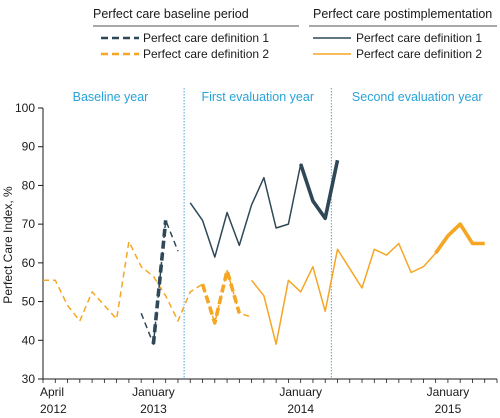 The image size is (500, 418). What do you see at coordinates (419, 54) in the screenshot?
I see `legend-label-post2: Perfect care definition 2` at bounding box center [419, 54].